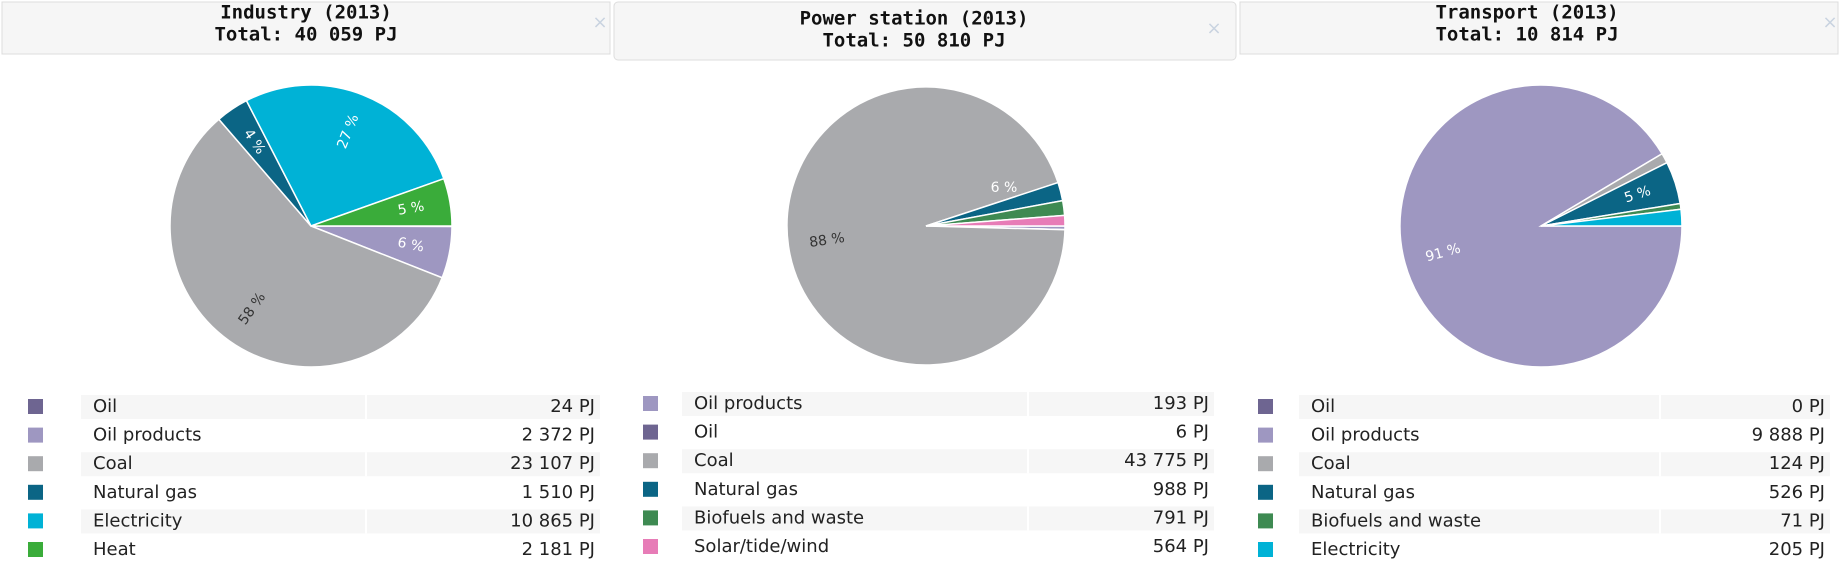 The height and width of the screenshot is (577, 1840). Describe the element at coordinates (1797, 463) in the screenshot. I see `value-label: 124 PJ` at that location.